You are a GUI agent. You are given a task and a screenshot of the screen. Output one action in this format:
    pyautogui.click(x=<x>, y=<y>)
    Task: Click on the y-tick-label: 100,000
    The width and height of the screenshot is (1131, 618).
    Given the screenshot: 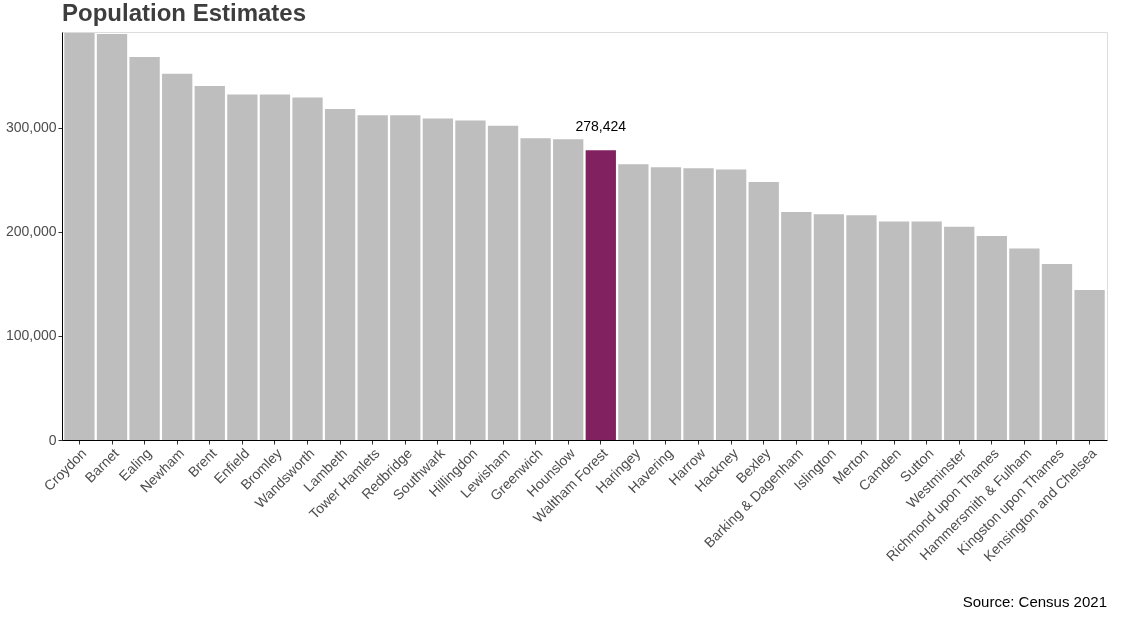 What is the action you would take?
    pyautogui.click(x=31, y=335)
    